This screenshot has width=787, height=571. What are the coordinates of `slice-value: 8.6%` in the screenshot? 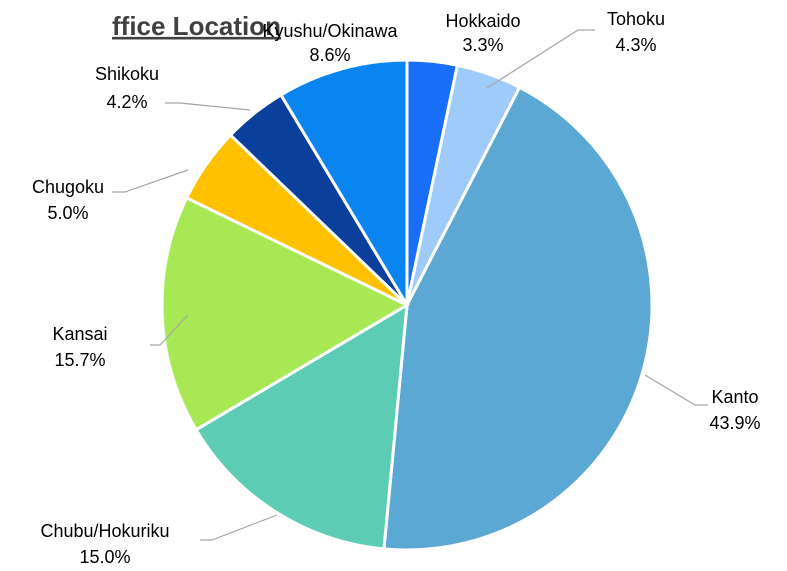 It's located at (329, 55).